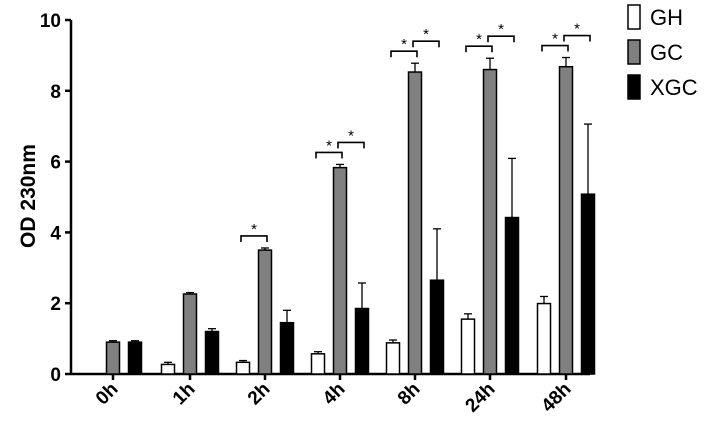 The height and width of the screenshot is (433, 712). Describe the element at coordinates (481, 398) in the screenshot. I see `x-tick-label: 24h` at that location.